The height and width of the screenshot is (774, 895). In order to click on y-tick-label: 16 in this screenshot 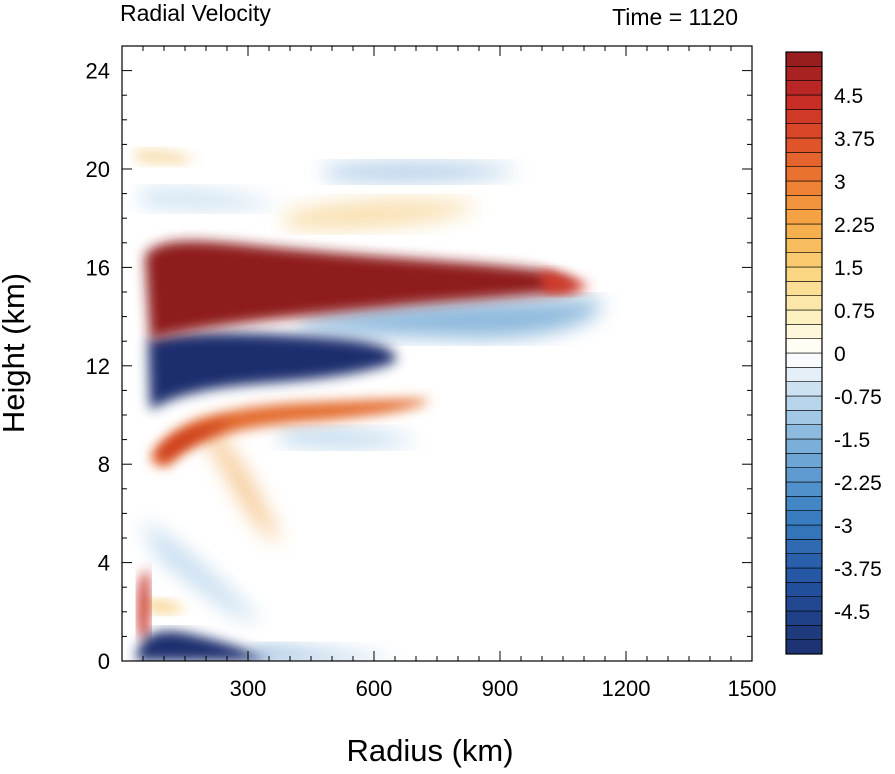, I will do `click(98, 267)`.